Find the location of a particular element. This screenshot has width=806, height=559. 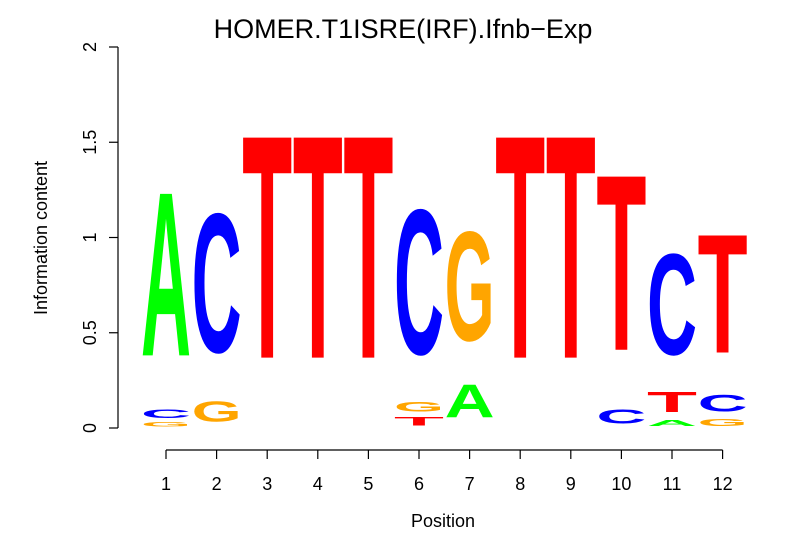

y-tick-label: 1 is located at coordinates (90, 237).